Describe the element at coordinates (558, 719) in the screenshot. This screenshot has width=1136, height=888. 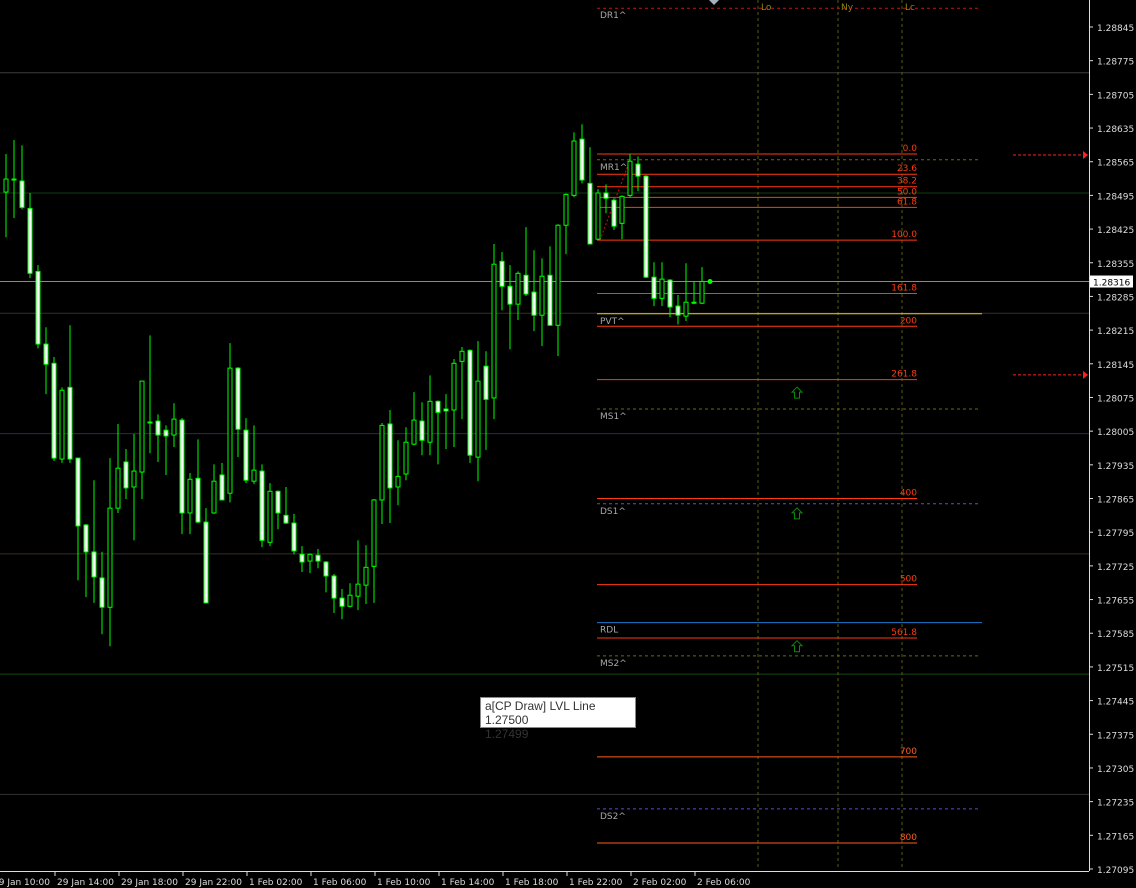
I see `object-tooltip: a[CP Draw] LVL Line 1.27500 1.27499` at that location.